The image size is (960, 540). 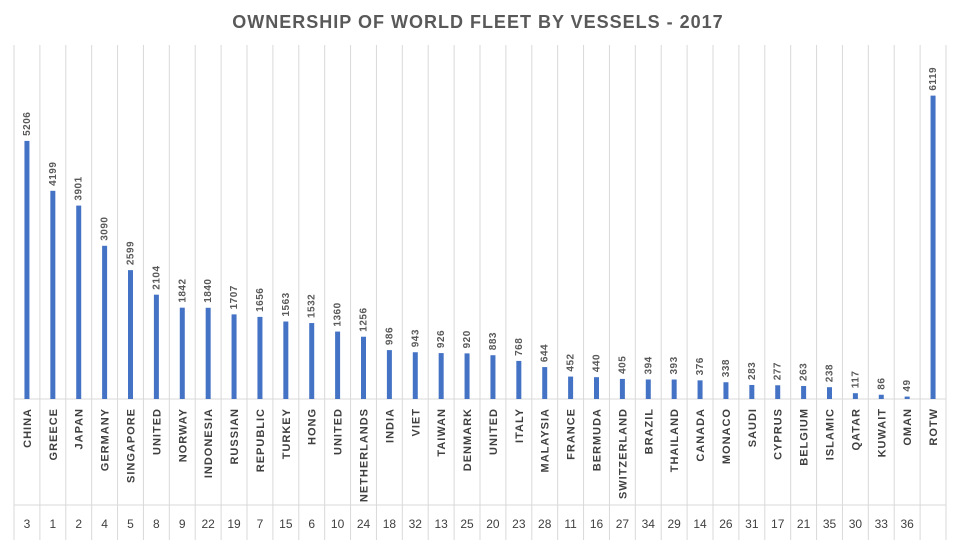 What do you see at coordinates (622, 365) in the screenshot?
I see `value-label: 405` at bounding box center [622, 365].